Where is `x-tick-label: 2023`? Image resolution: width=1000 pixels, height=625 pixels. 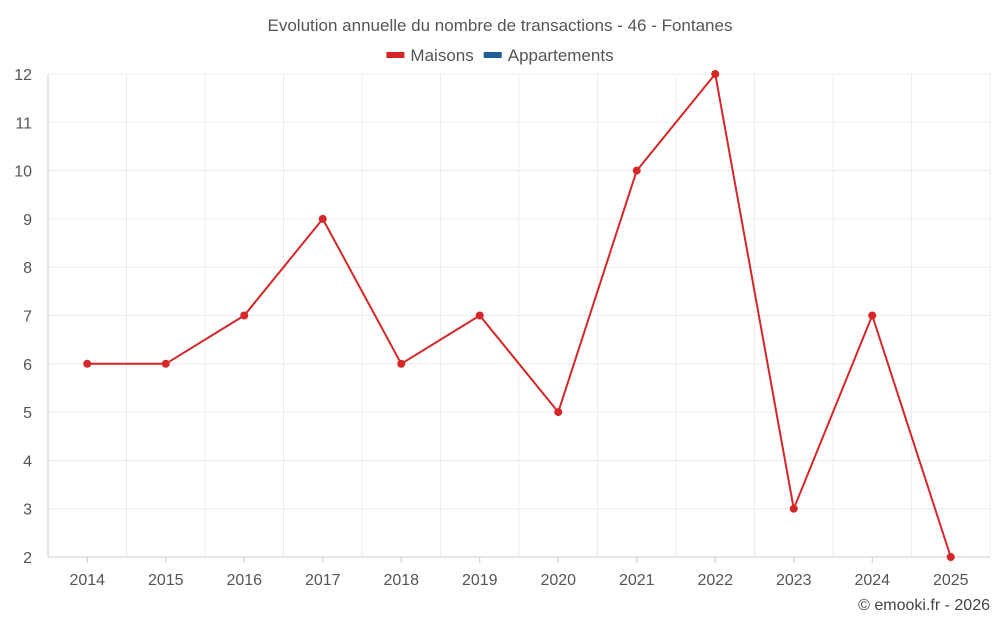
x-tick-label: 2023 is located at coordinates (794, 580).